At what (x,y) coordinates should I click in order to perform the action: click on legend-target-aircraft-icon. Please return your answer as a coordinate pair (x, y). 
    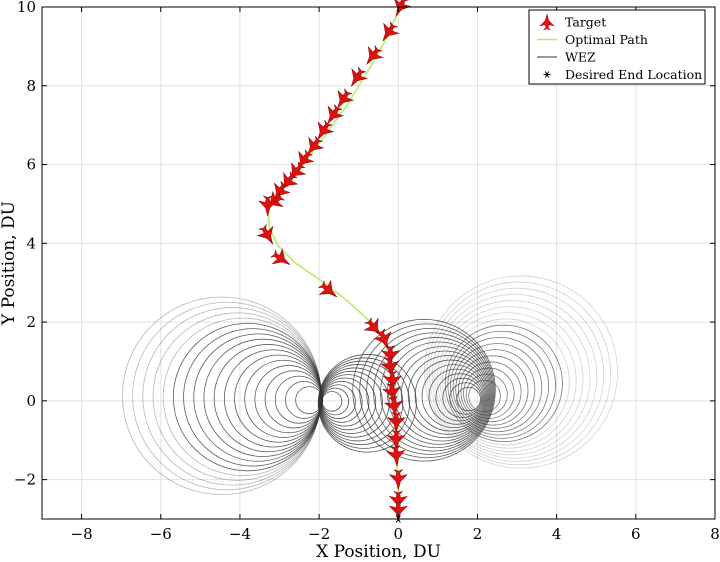
    Looking at the image, I should click on (547, 22).